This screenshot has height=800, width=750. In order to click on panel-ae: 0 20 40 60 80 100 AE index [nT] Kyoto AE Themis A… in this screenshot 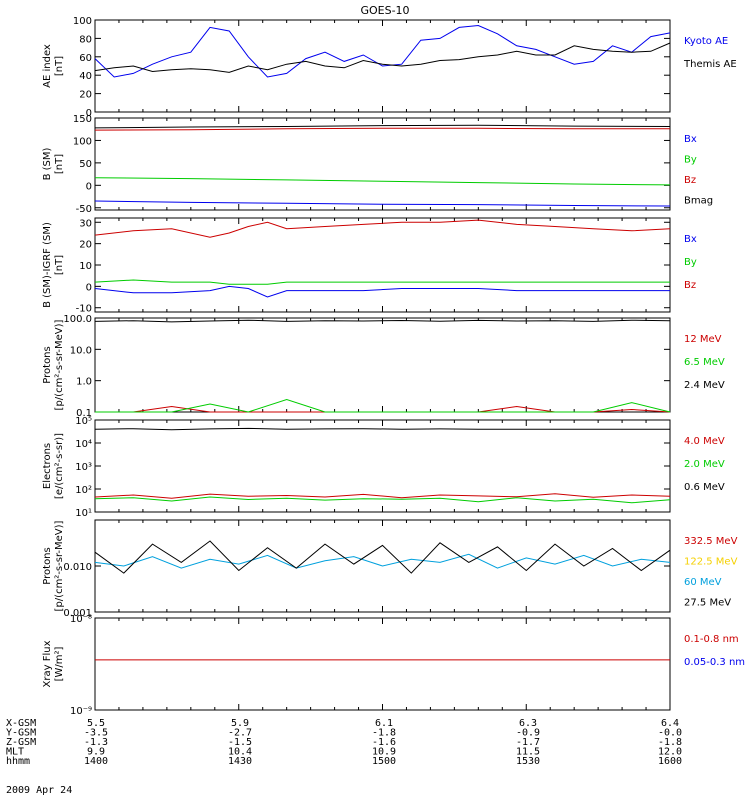, I will do `click(389, 67)`.